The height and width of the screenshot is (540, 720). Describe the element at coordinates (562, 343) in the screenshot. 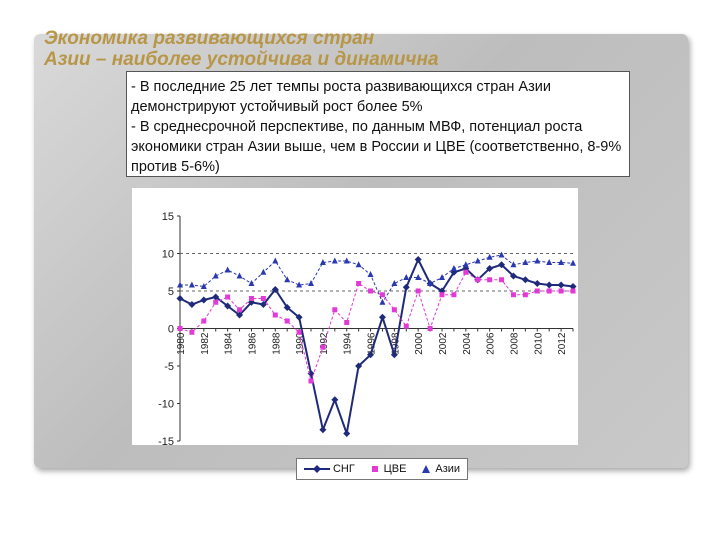

I see `x-tick-label: 2012` at that location.